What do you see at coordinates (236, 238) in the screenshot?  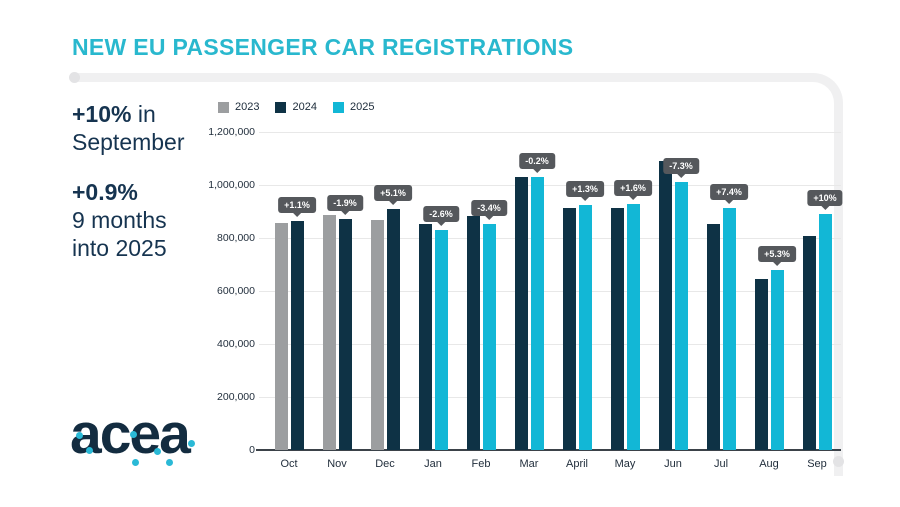 I see `y-axis-tick-label: 800,000` at bounding box center [236, 238].